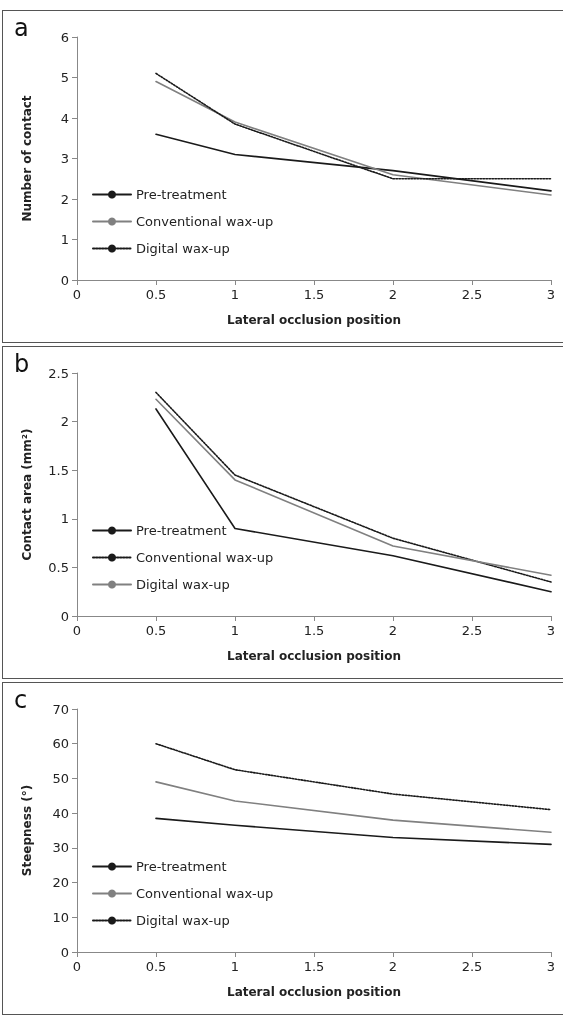 The height and width of the screenshot is (1018, 563). Describe the element at coordinates (60, 813) in the screenshot. I see `y-tick-label: 40` at that location.